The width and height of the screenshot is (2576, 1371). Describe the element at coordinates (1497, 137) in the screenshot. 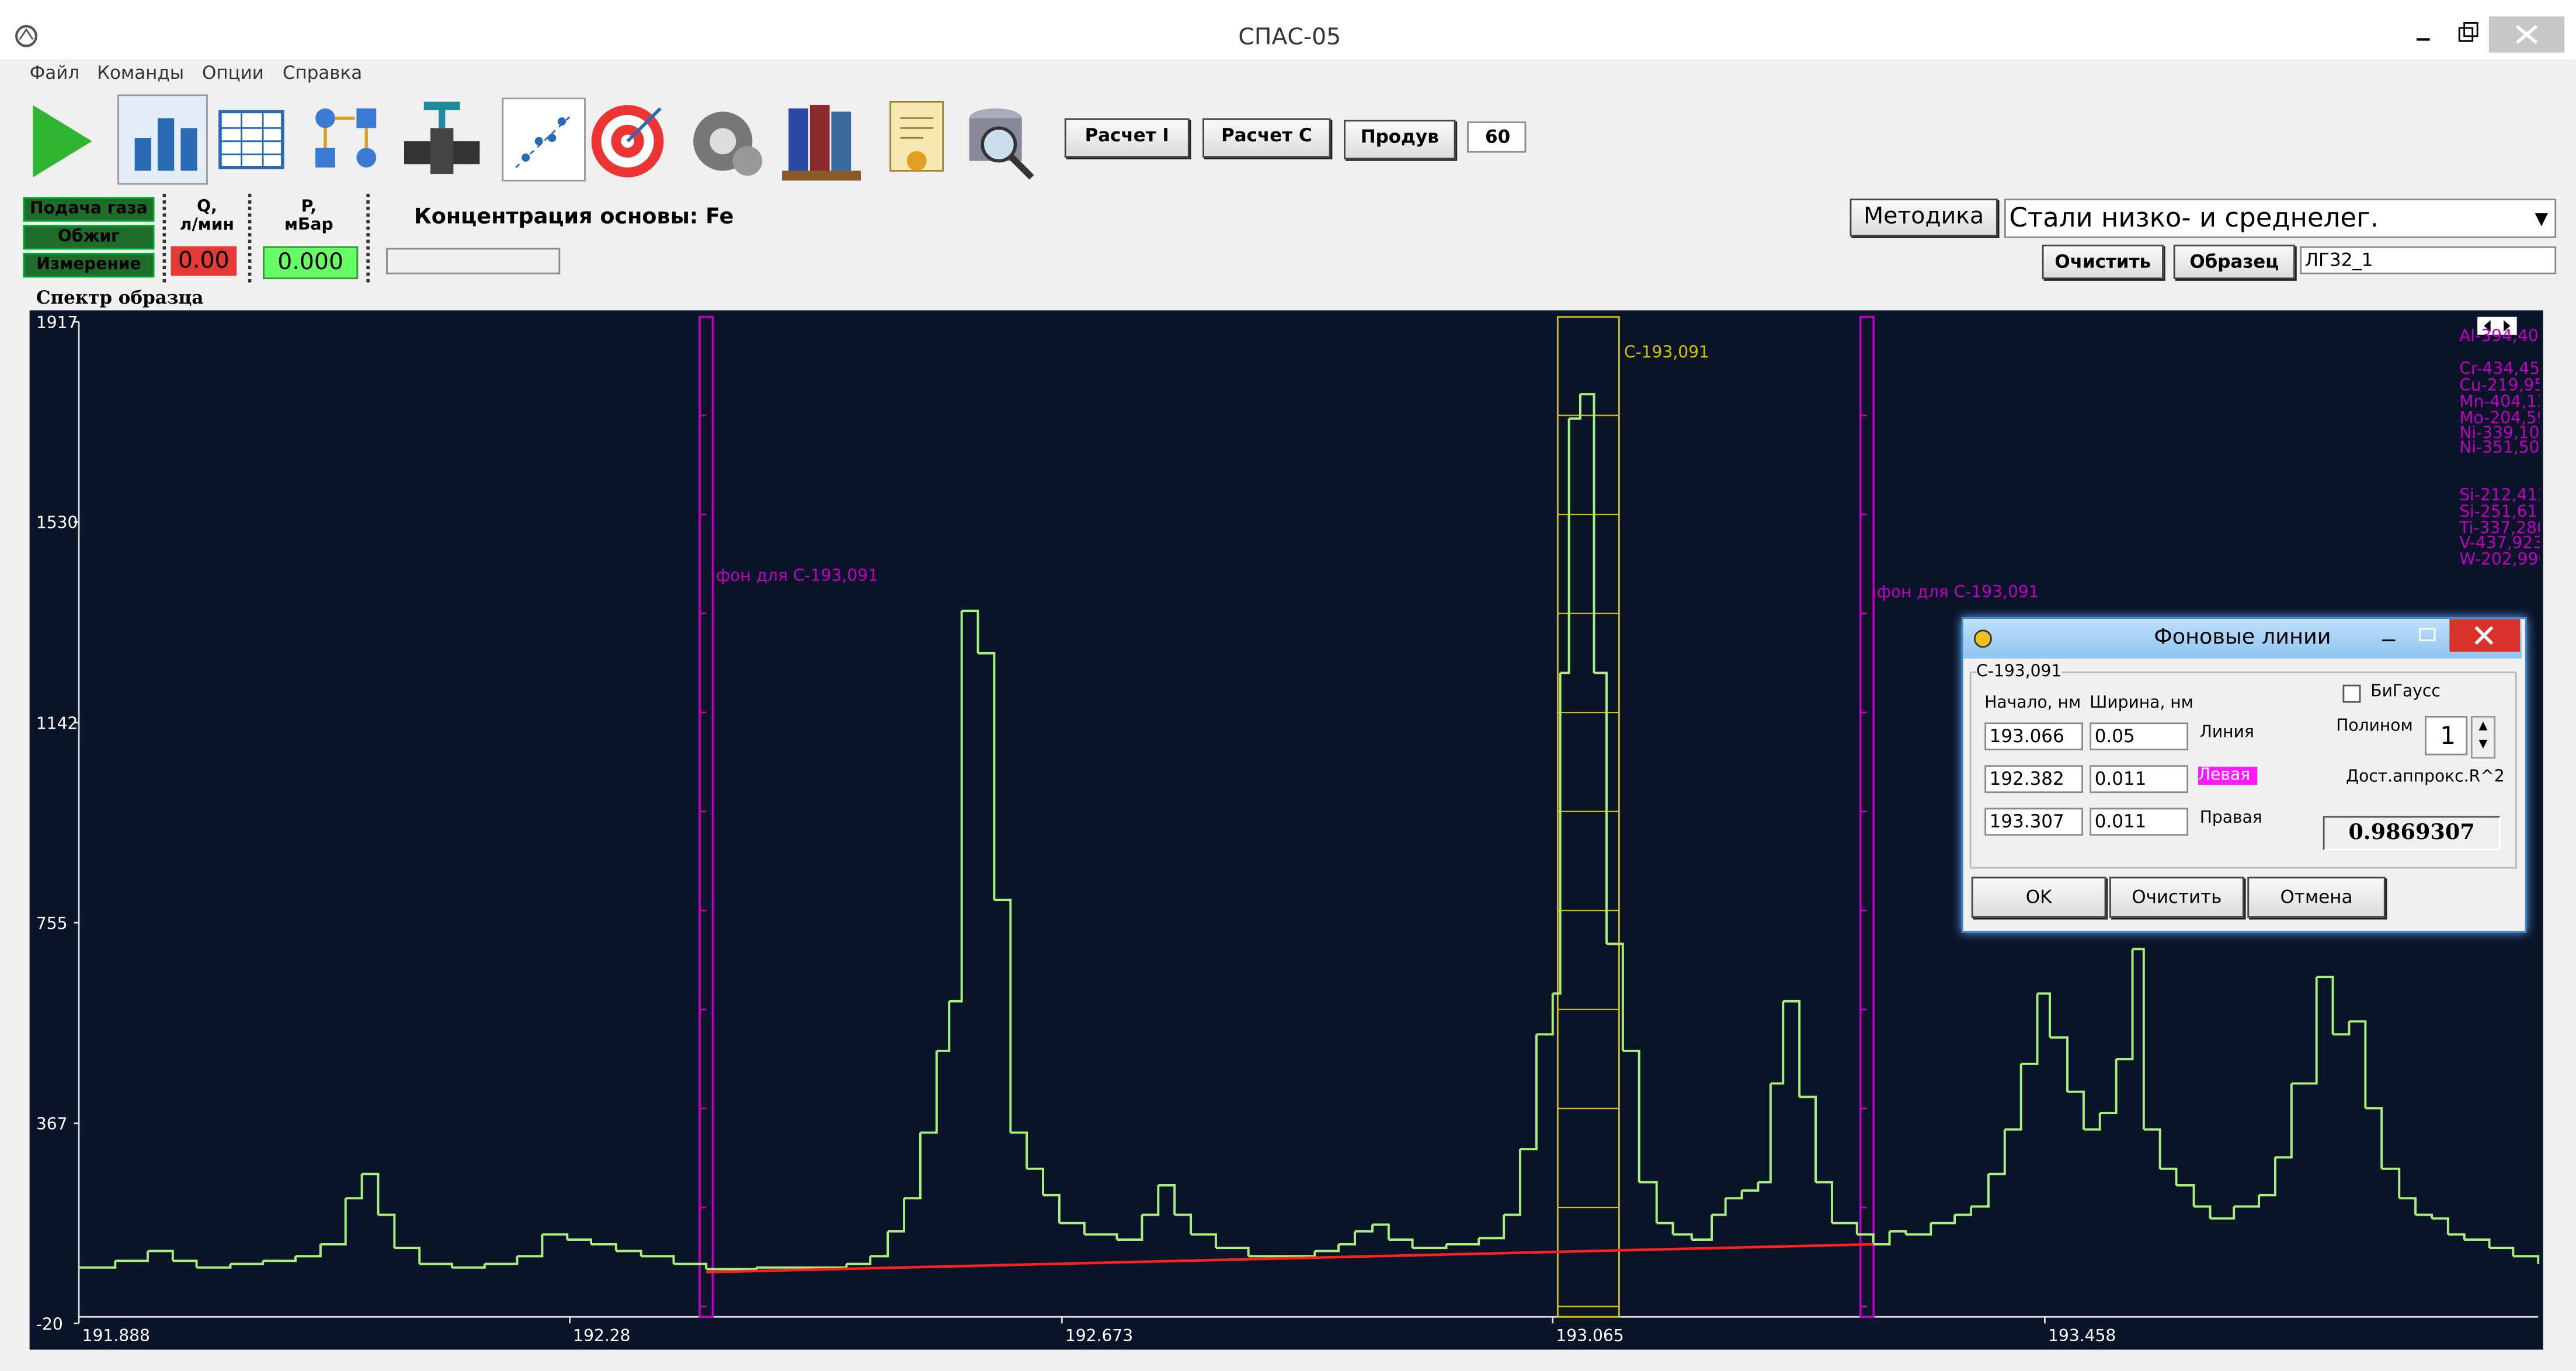

I see `purge-time-field: 60` at that location.